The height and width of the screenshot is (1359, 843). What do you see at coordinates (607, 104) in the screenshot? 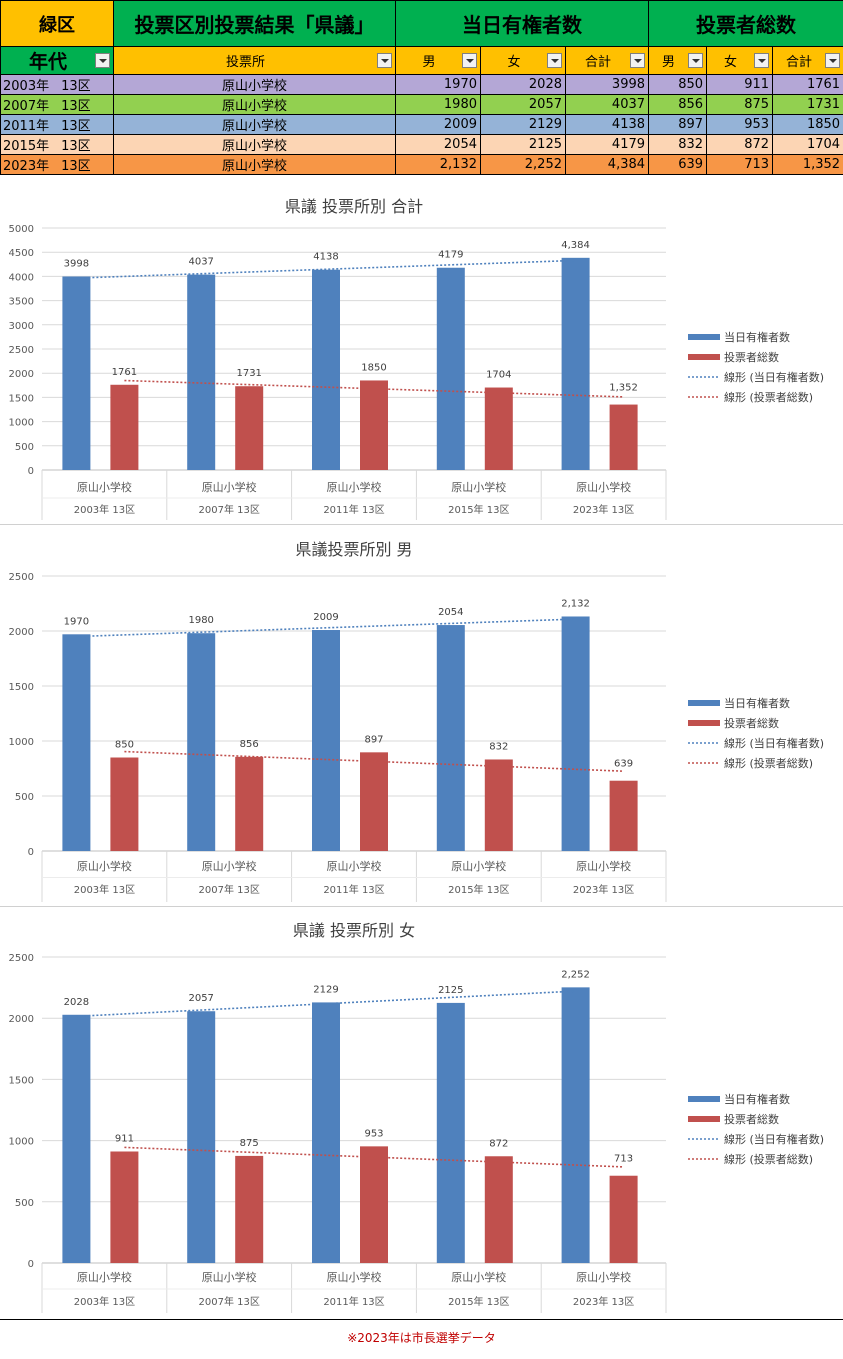
I see `cell-et: 4037` at bounding box center [607, 104].